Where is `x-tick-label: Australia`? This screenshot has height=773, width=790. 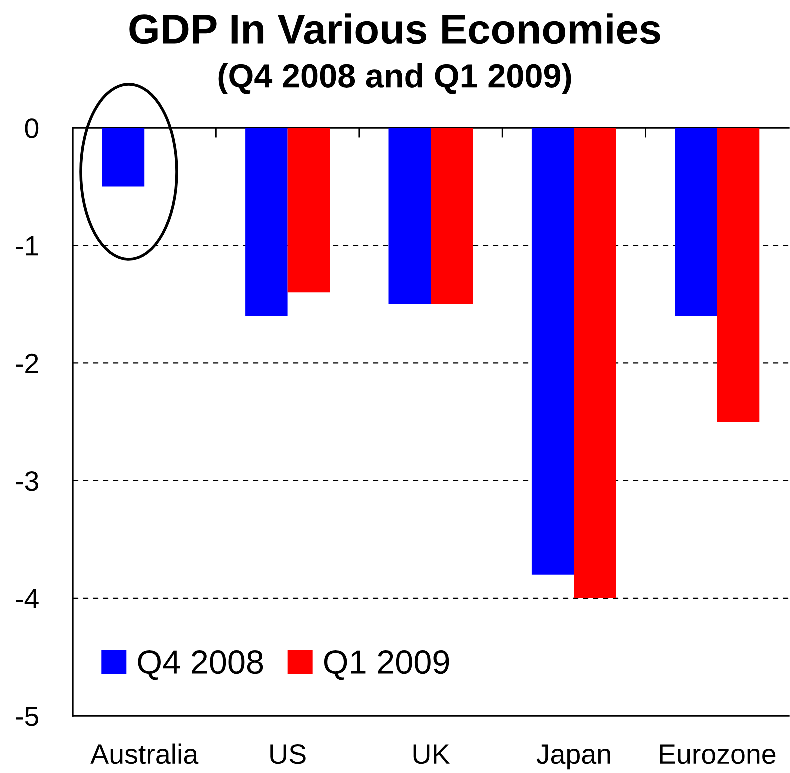
x-tick-label: Australia is located at coordinates (144, 754).